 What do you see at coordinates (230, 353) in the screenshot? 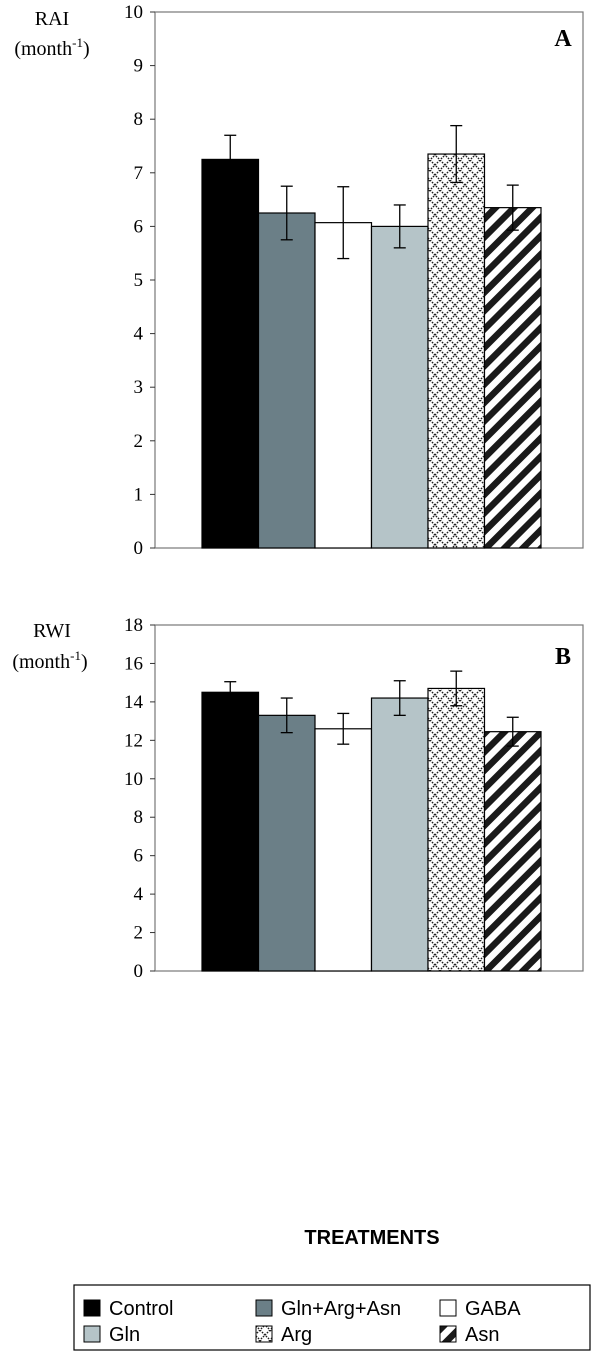
I see `panel-a-bar-control` at bounding box center [230, 353].